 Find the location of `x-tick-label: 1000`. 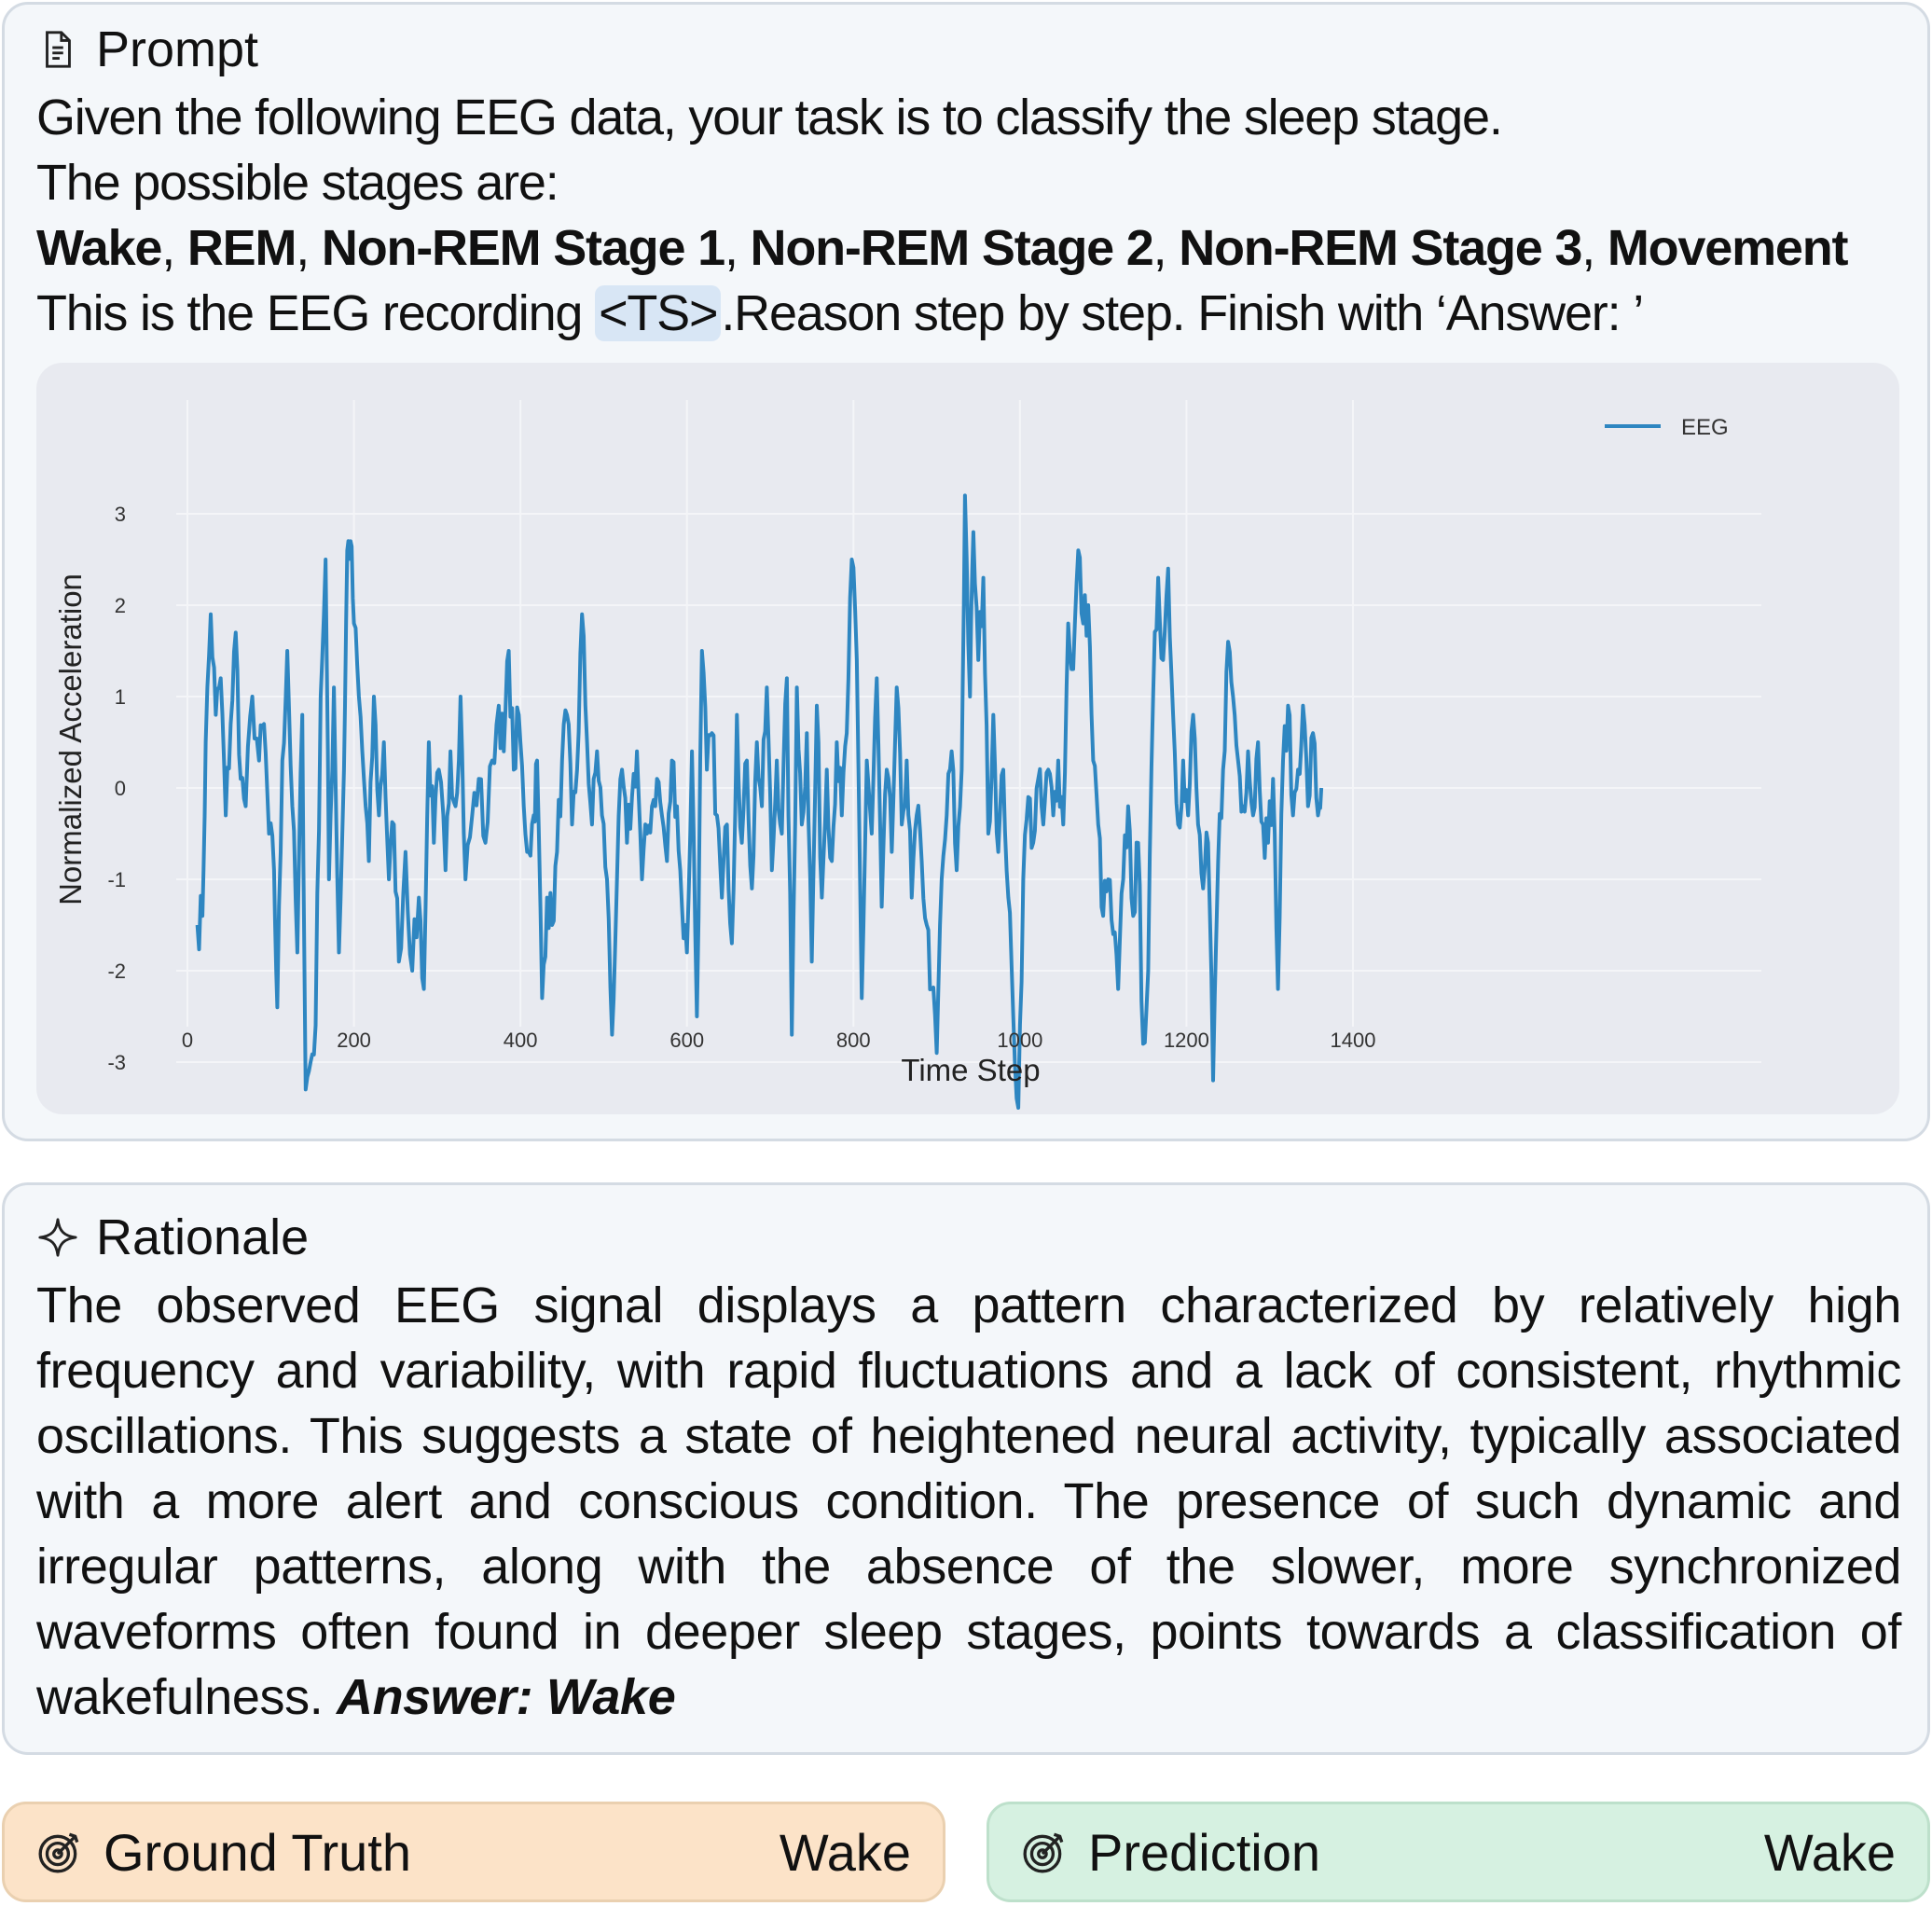

x-tick-label: 1000 is located at coordinates (1020, 1040).